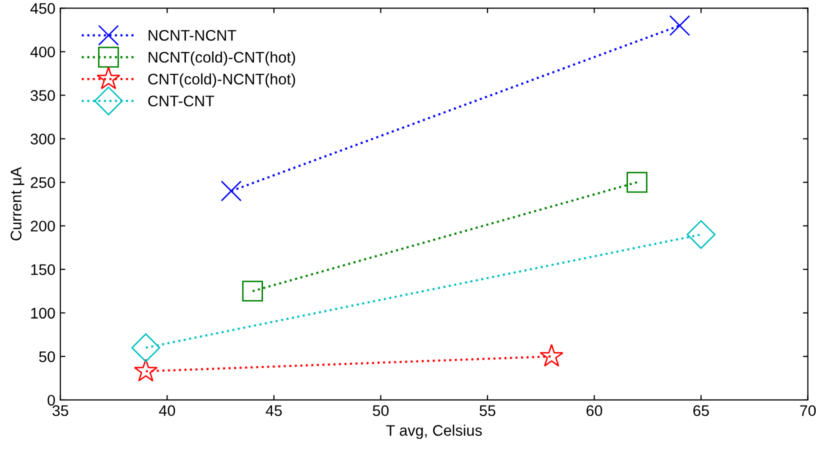 This screenshot has height=454, width=816. Describe the element at coordinates (60, 410) in the screenshot. I see `x-tick-label: 35` at that location.